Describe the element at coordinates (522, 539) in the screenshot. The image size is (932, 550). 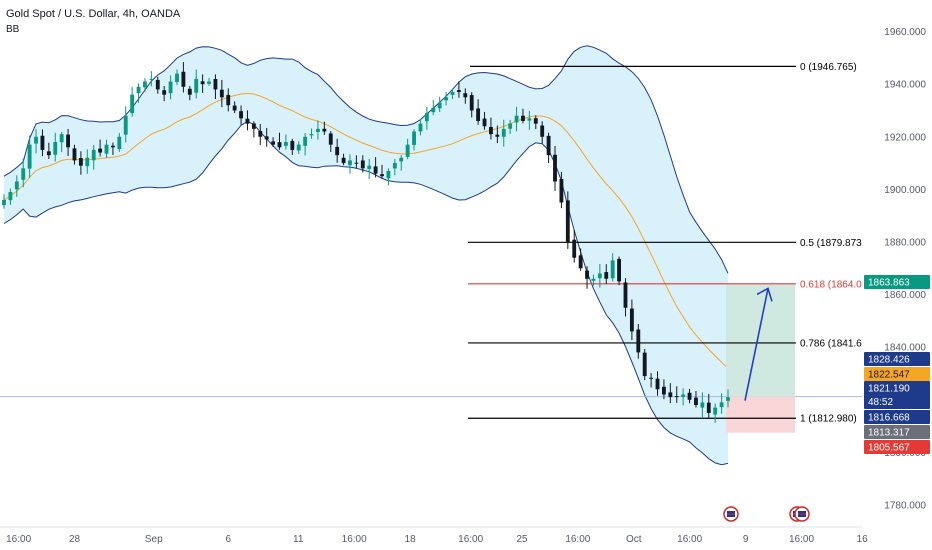
I see `x-tick-label: 25` at that location.